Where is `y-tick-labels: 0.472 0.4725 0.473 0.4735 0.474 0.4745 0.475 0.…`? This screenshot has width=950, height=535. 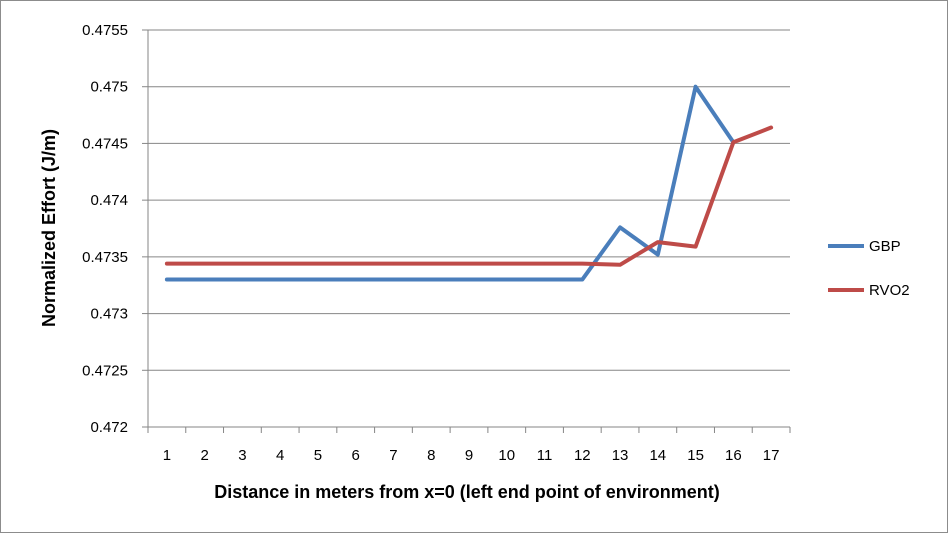
y-tick-labels: 0.472 0.4725 0.473 0.4735 0.474 0.4745 0.475 0.… is located at coordinates (105, 229).